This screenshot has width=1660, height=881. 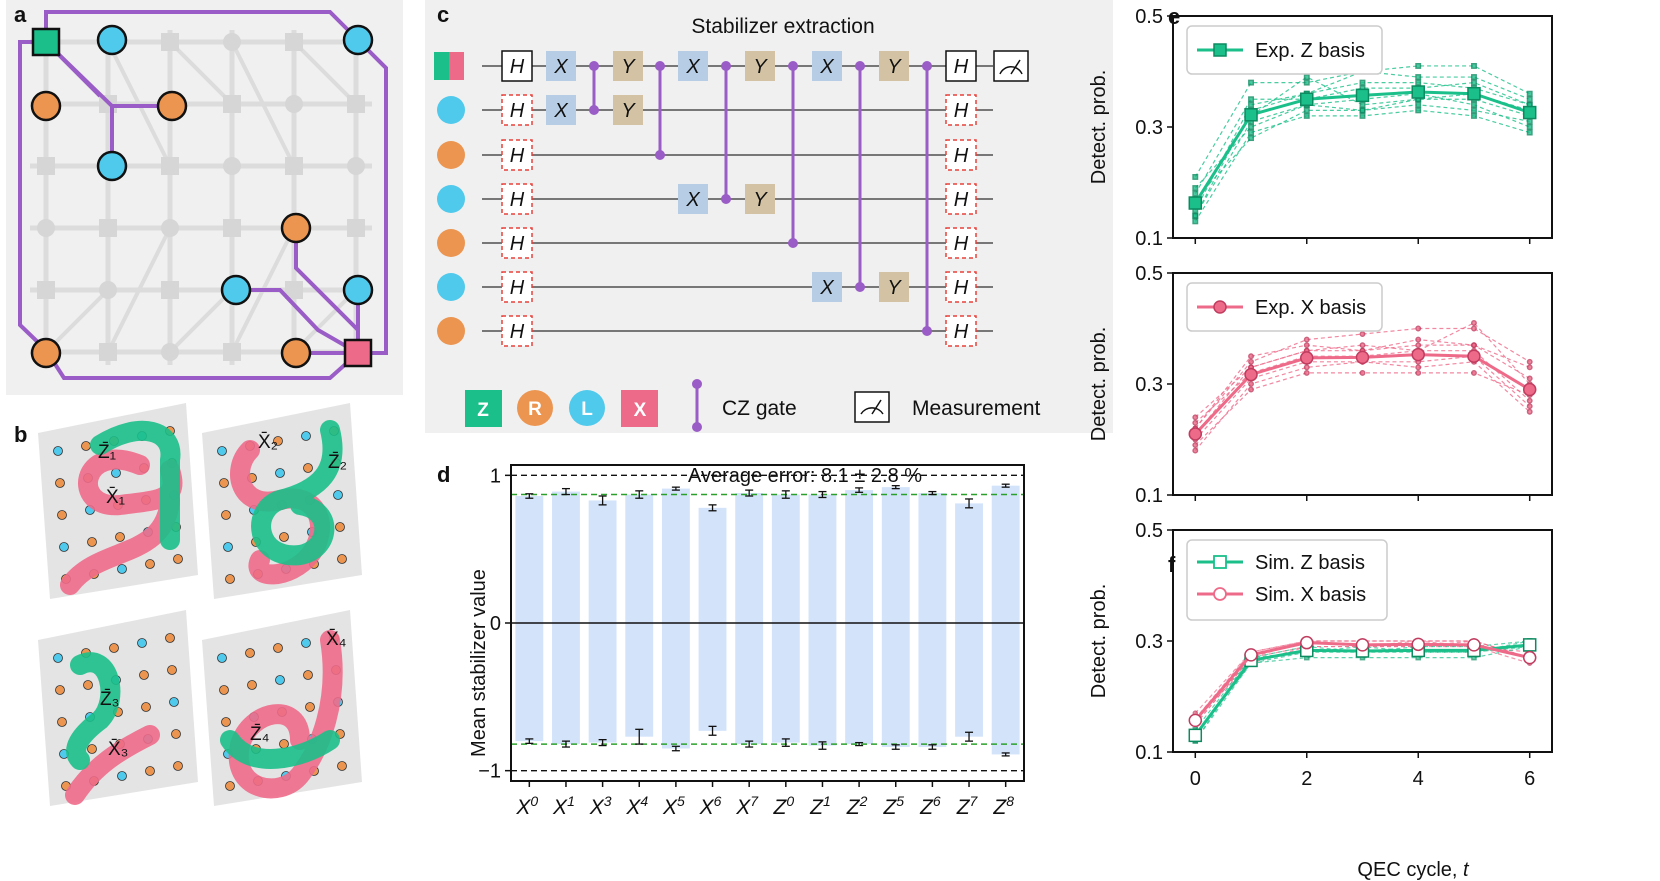 What do you see at coordinates (751, 641) in the screenshot?
I see `stabilizer-bar-chart: −1 0 1 X0 X1 X3 X4 X5 X6 X7 Z0 Z1 Z2 Z5 Z6 Z7 Z8` at bounding box center [751, 641].